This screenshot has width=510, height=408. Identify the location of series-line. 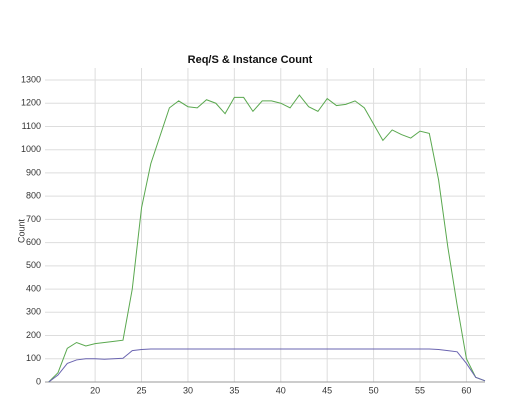
(267, 365).